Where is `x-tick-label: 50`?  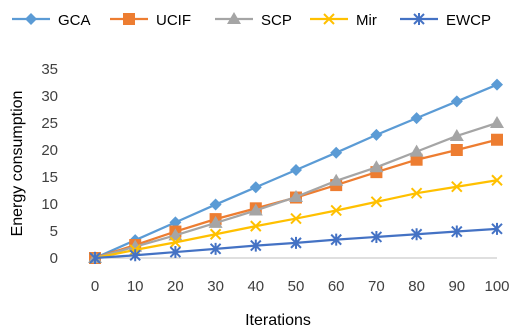
x-tick-label: 50 is located at coordinates (296, 286).